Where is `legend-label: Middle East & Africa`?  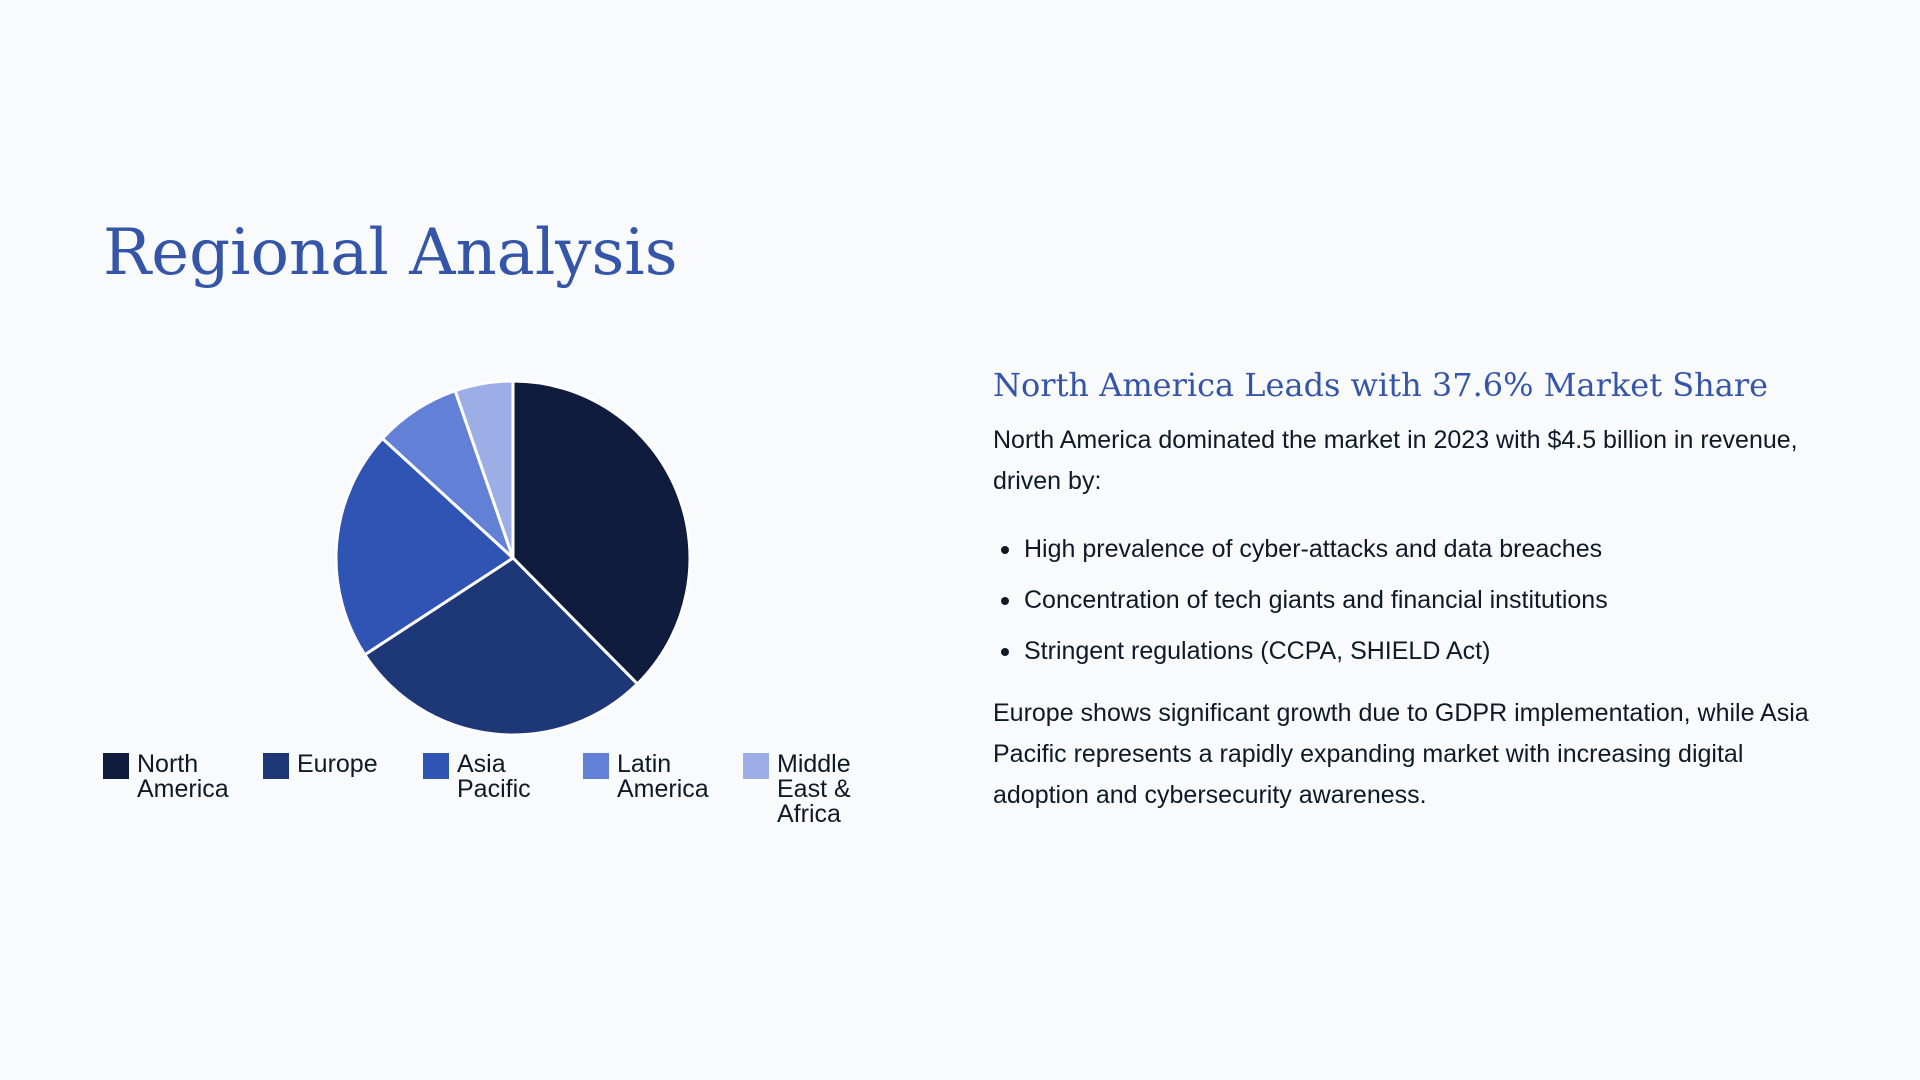
legend-label: Middle East & Africa is located at coordinates (814, 789).